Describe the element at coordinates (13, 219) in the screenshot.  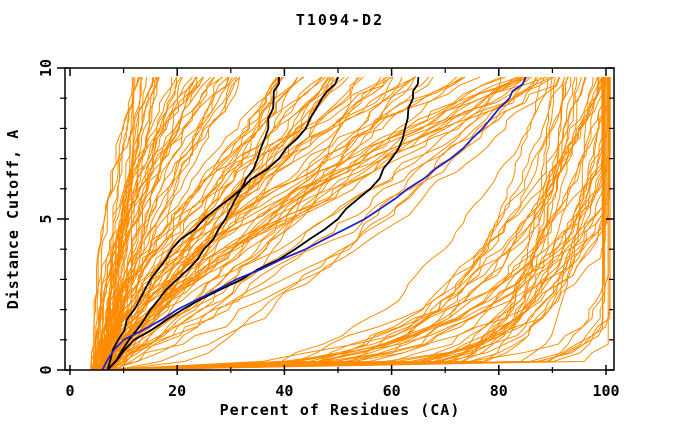
I see `y-axis-label: Distance Cutoff, A` at that location.